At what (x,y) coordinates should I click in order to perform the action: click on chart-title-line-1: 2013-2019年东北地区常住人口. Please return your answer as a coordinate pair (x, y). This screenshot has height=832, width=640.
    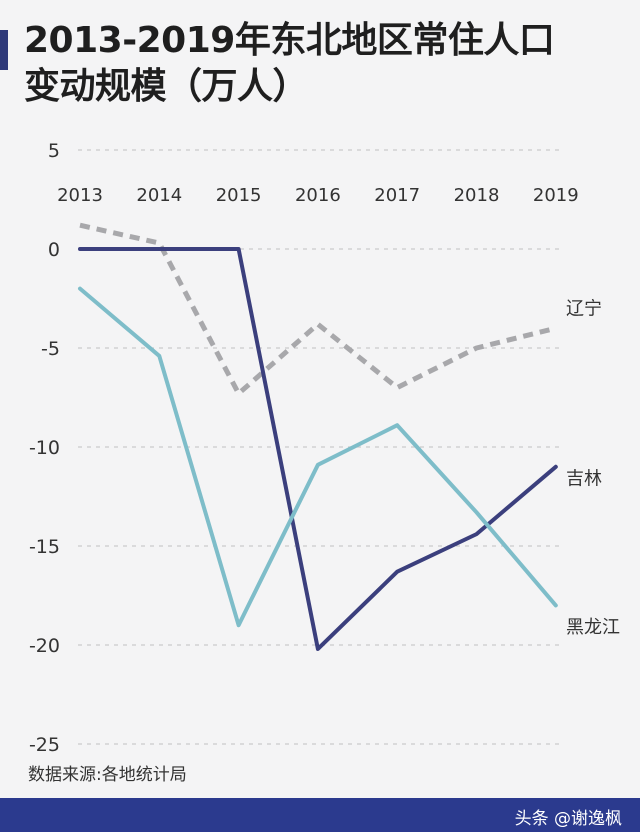
    Looking at the image, I should click on (289, 40).